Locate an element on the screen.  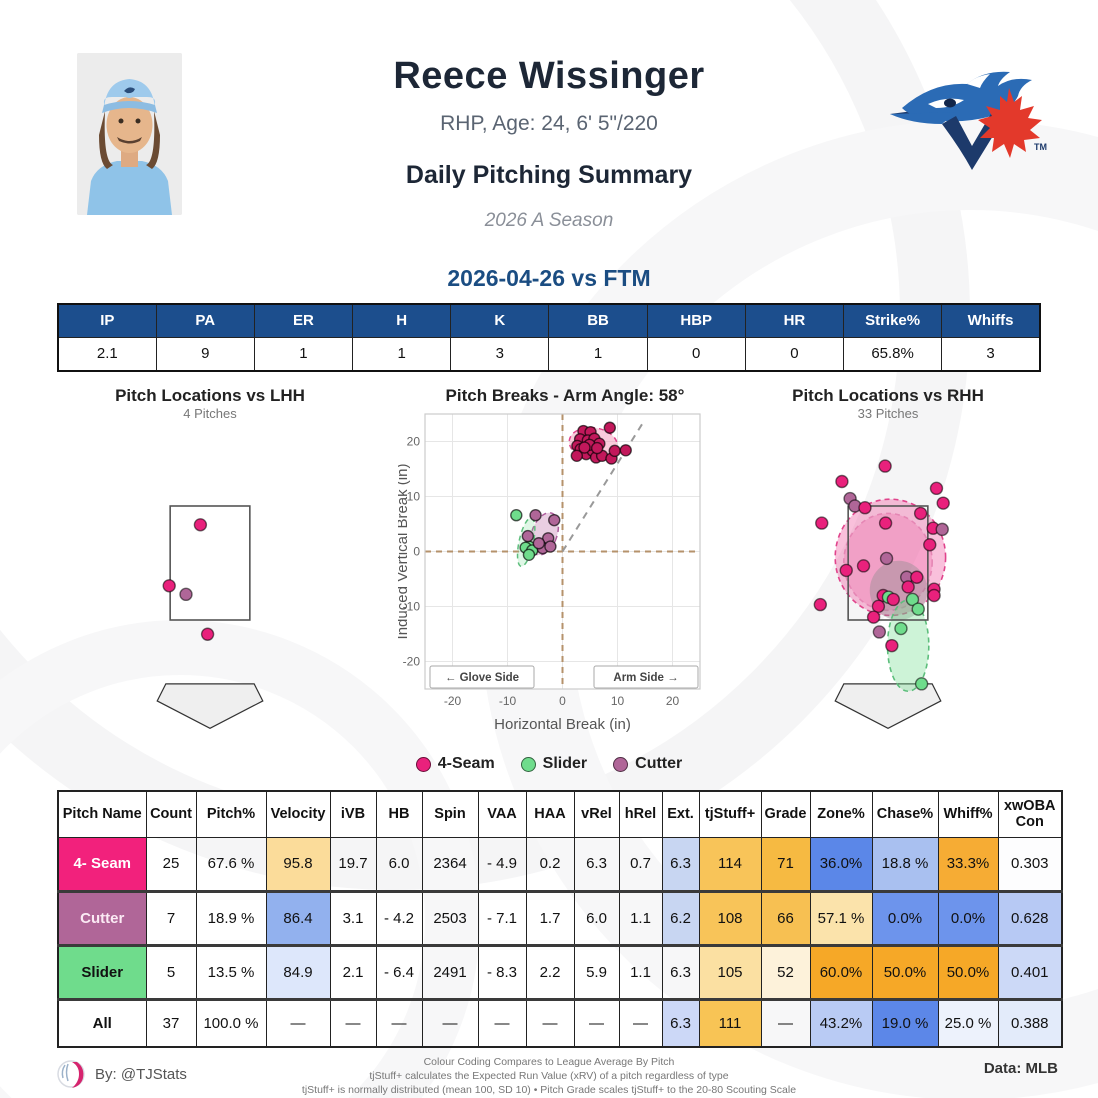
plot-title-rhh: Pitch Locations vs RHH is located at coordinates (888, 395).